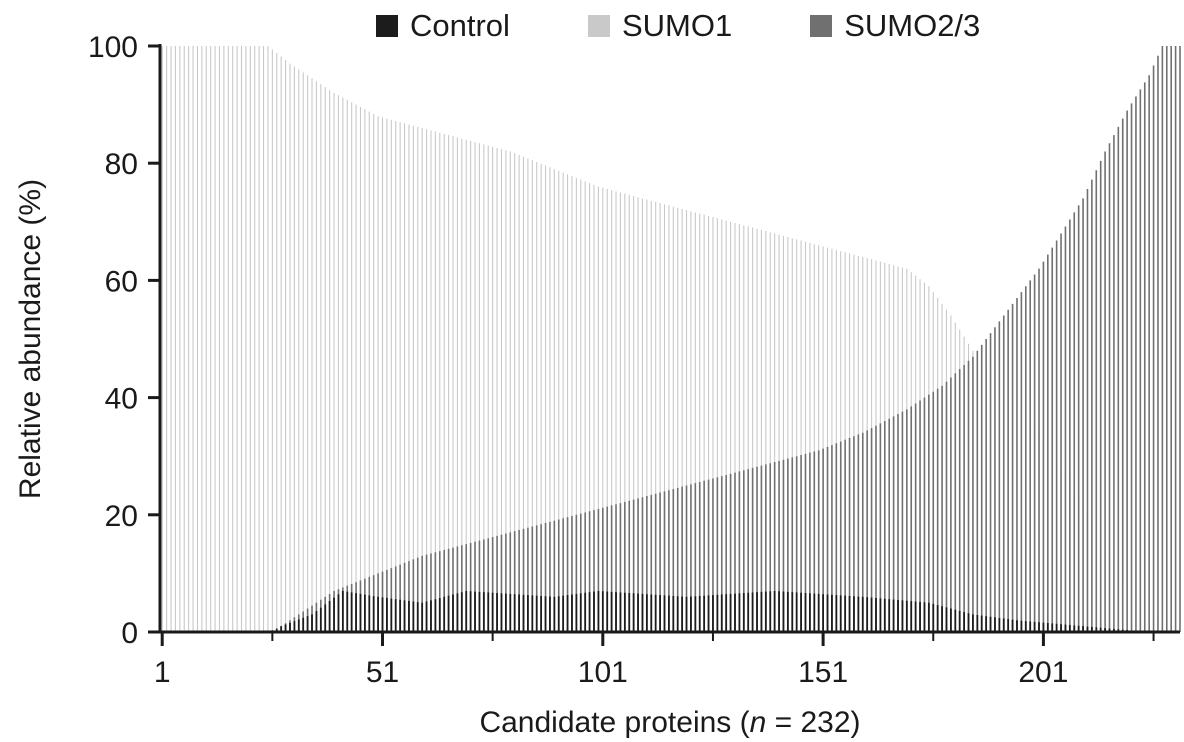  I want to click on y-tick-label: 20, so click(121, 516).